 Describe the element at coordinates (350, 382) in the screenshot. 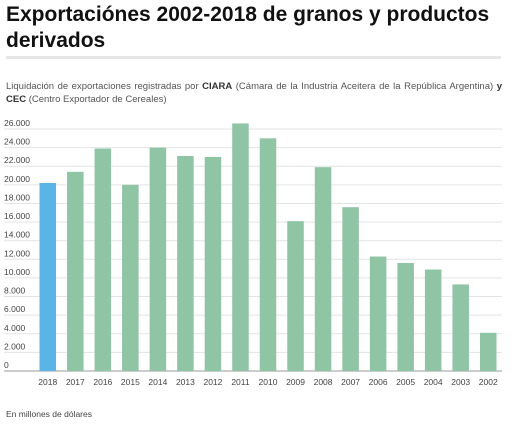

I see `x-tick-label: 2007` at that location.